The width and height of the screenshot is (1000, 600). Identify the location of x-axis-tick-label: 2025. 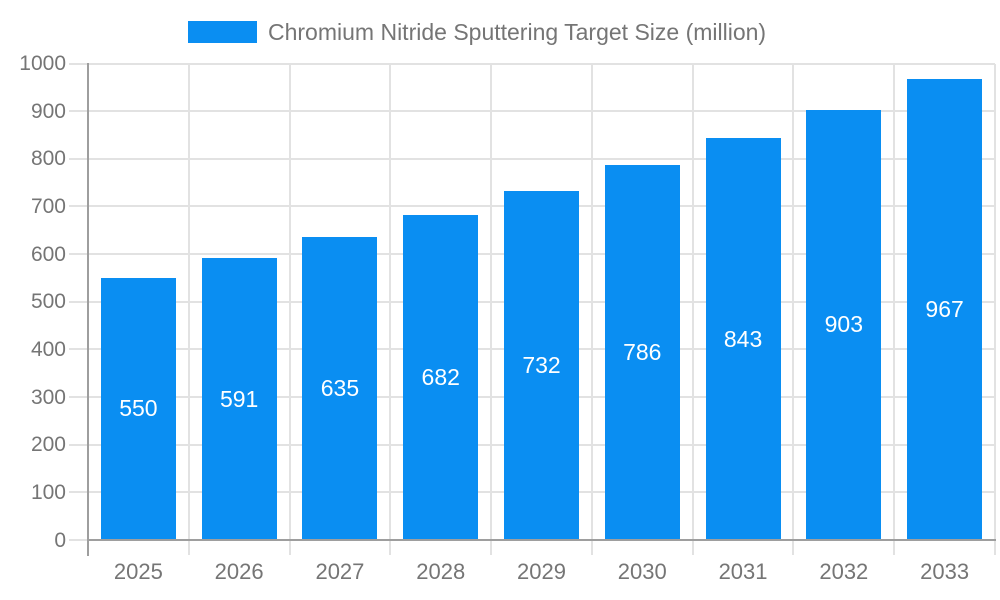
(138, 571).